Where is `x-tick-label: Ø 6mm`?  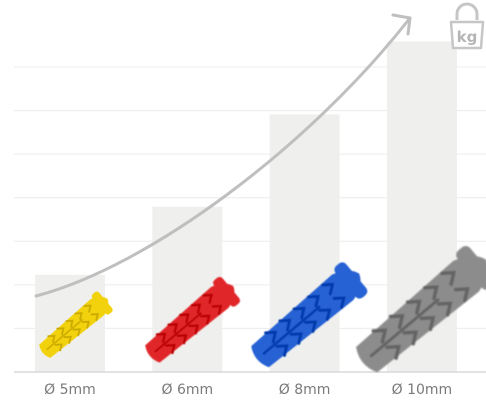
x-tick-label: Ø 6mm is located at coordinates (187, 390).